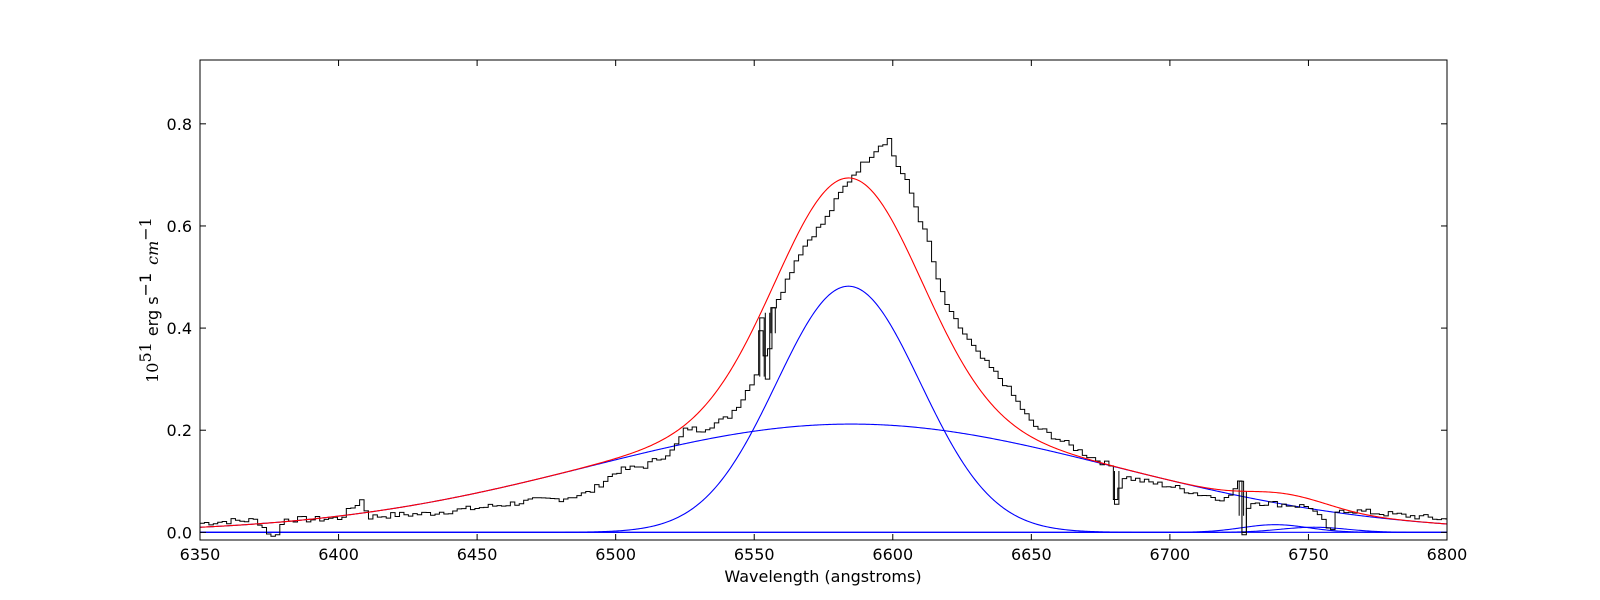 This screenshot has width=1600, height=600. What do you see at coordinates (152, 316) in the screenshot?
I see `y-label-unit1: erg s` at bounding box center [152, 316].